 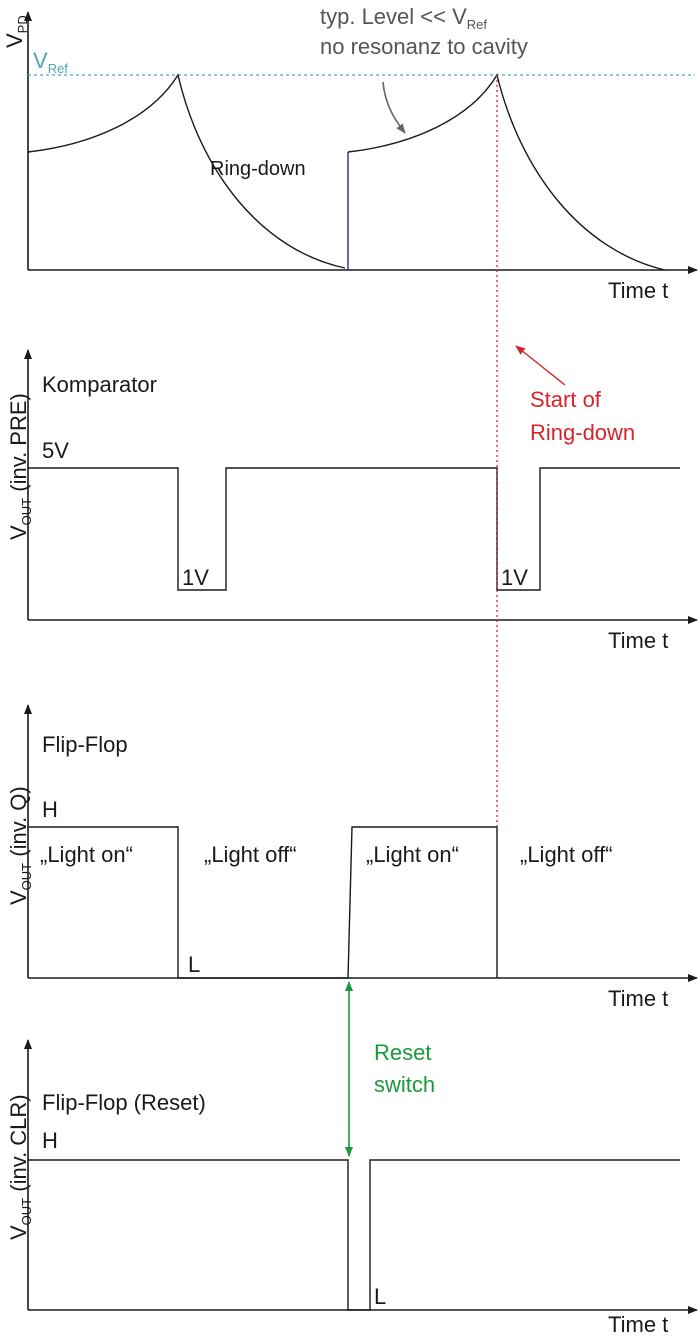 What do you see at coordinates (566, 399) in the screenshot?
I see `annotation-line: Start of` at bounding box center [566, 399].